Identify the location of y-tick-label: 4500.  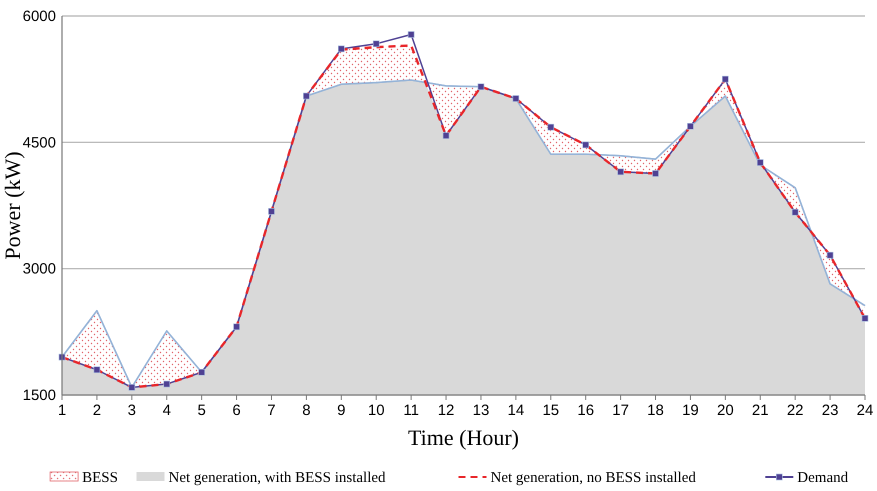
(39, 143).